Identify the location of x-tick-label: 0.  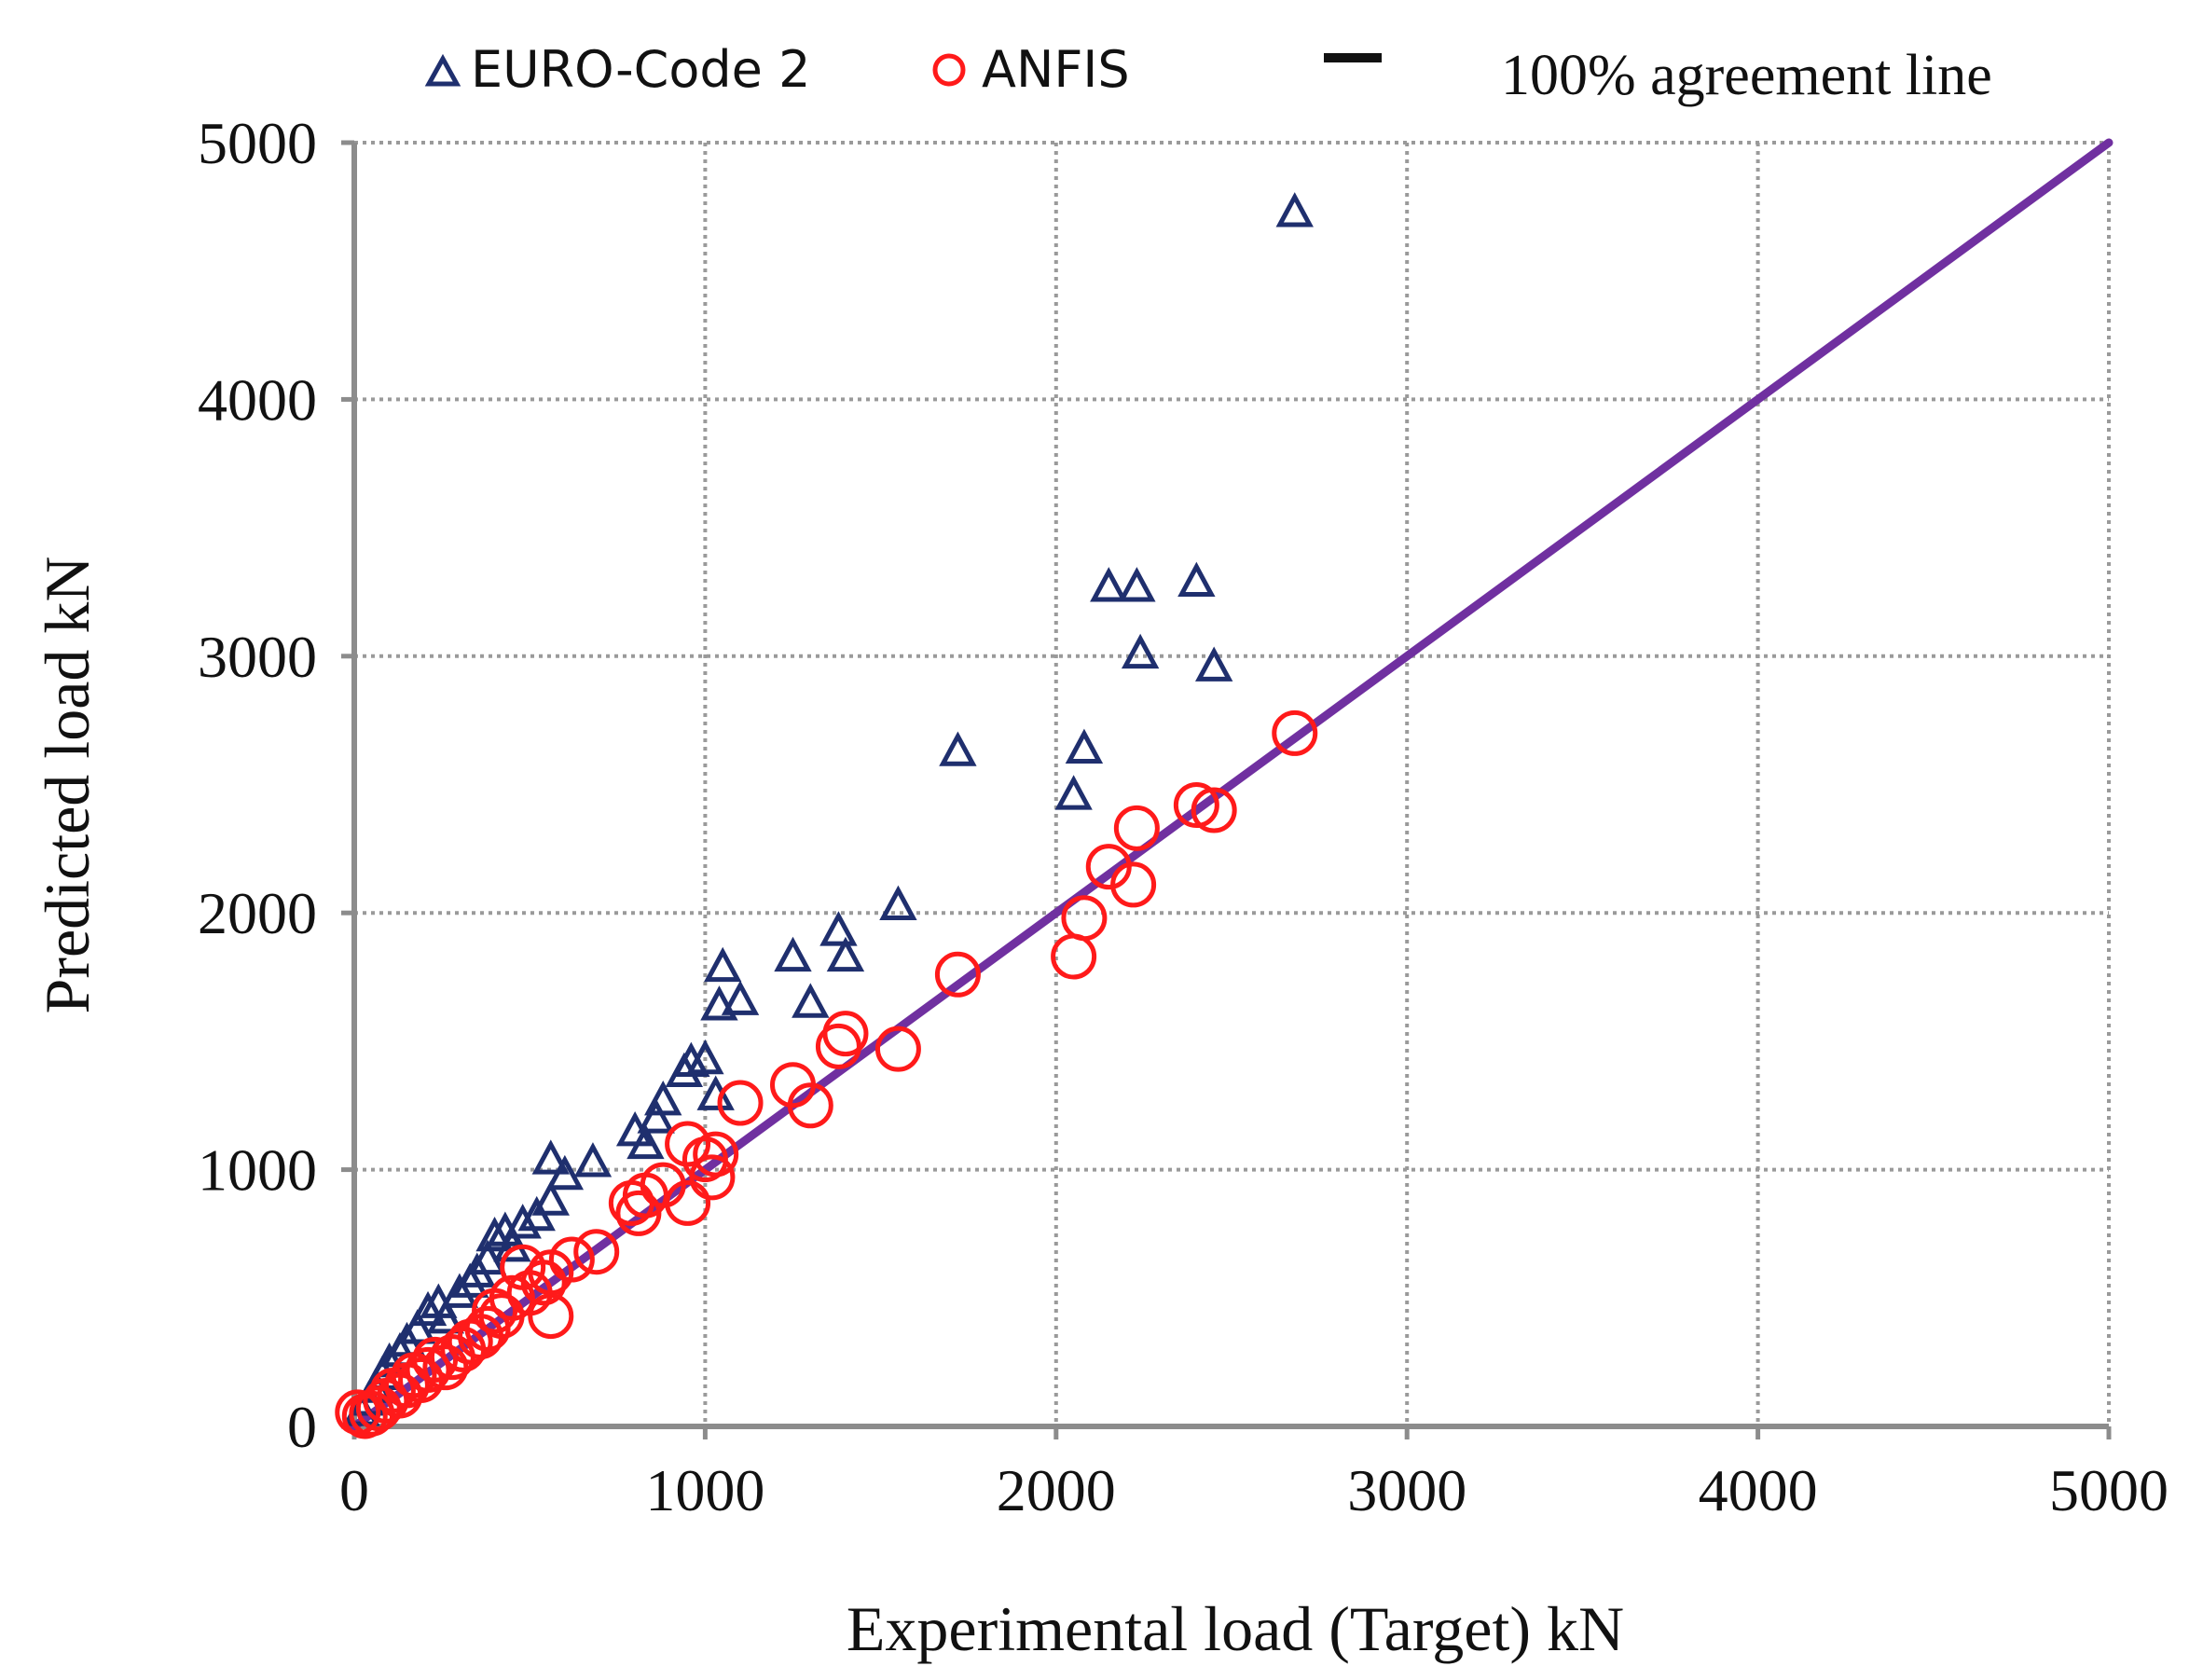
(354, 1490).